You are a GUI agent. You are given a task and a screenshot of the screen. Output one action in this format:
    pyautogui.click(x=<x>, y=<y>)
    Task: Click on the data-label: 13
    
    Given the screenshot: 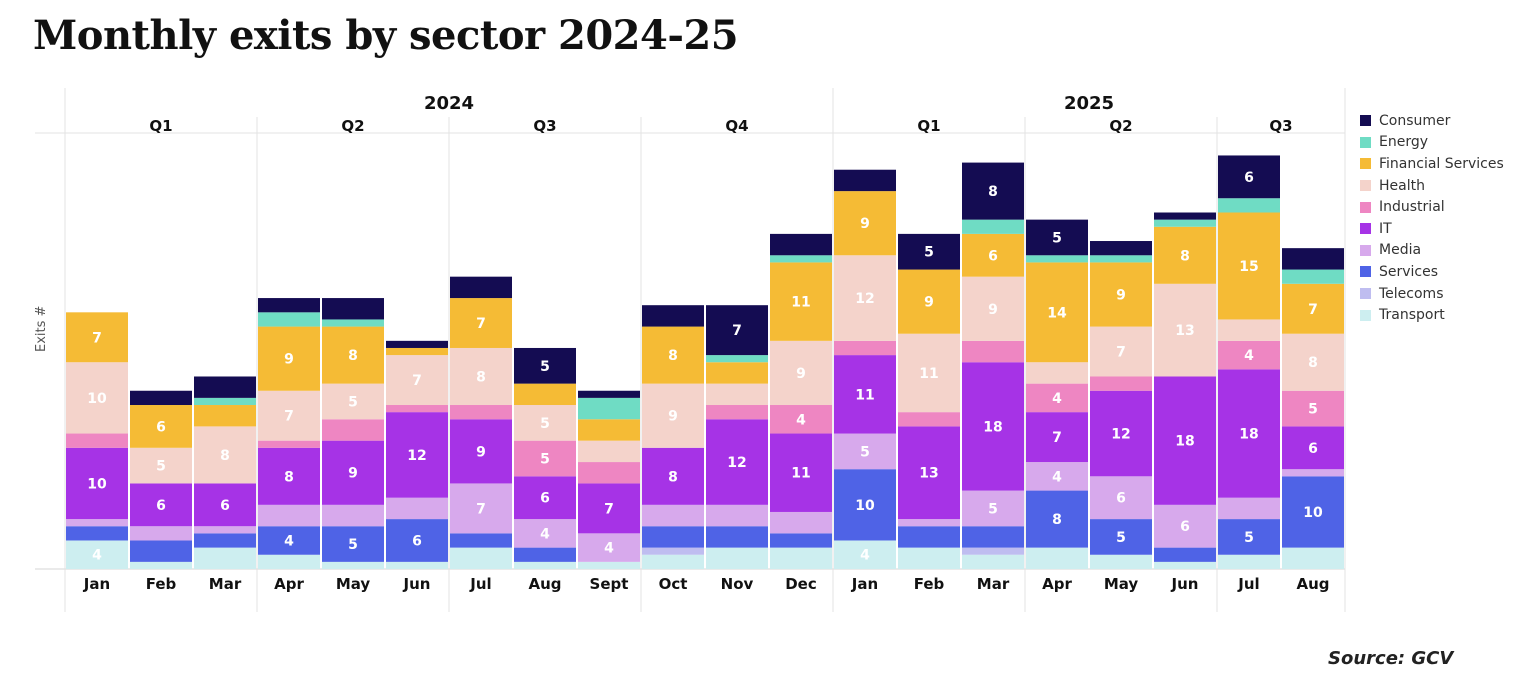 What is the action you would take?
    pyautogui.click(x=1184, y=331)
    